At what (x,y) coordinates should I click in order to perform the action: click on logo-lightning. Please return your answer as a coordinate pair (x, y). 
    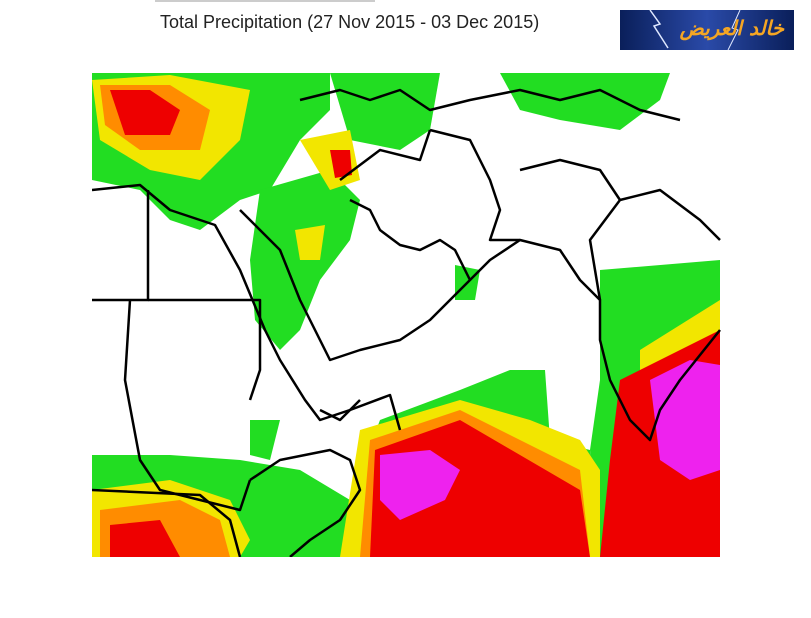
    Looking at the image, I should click on (695, 30).